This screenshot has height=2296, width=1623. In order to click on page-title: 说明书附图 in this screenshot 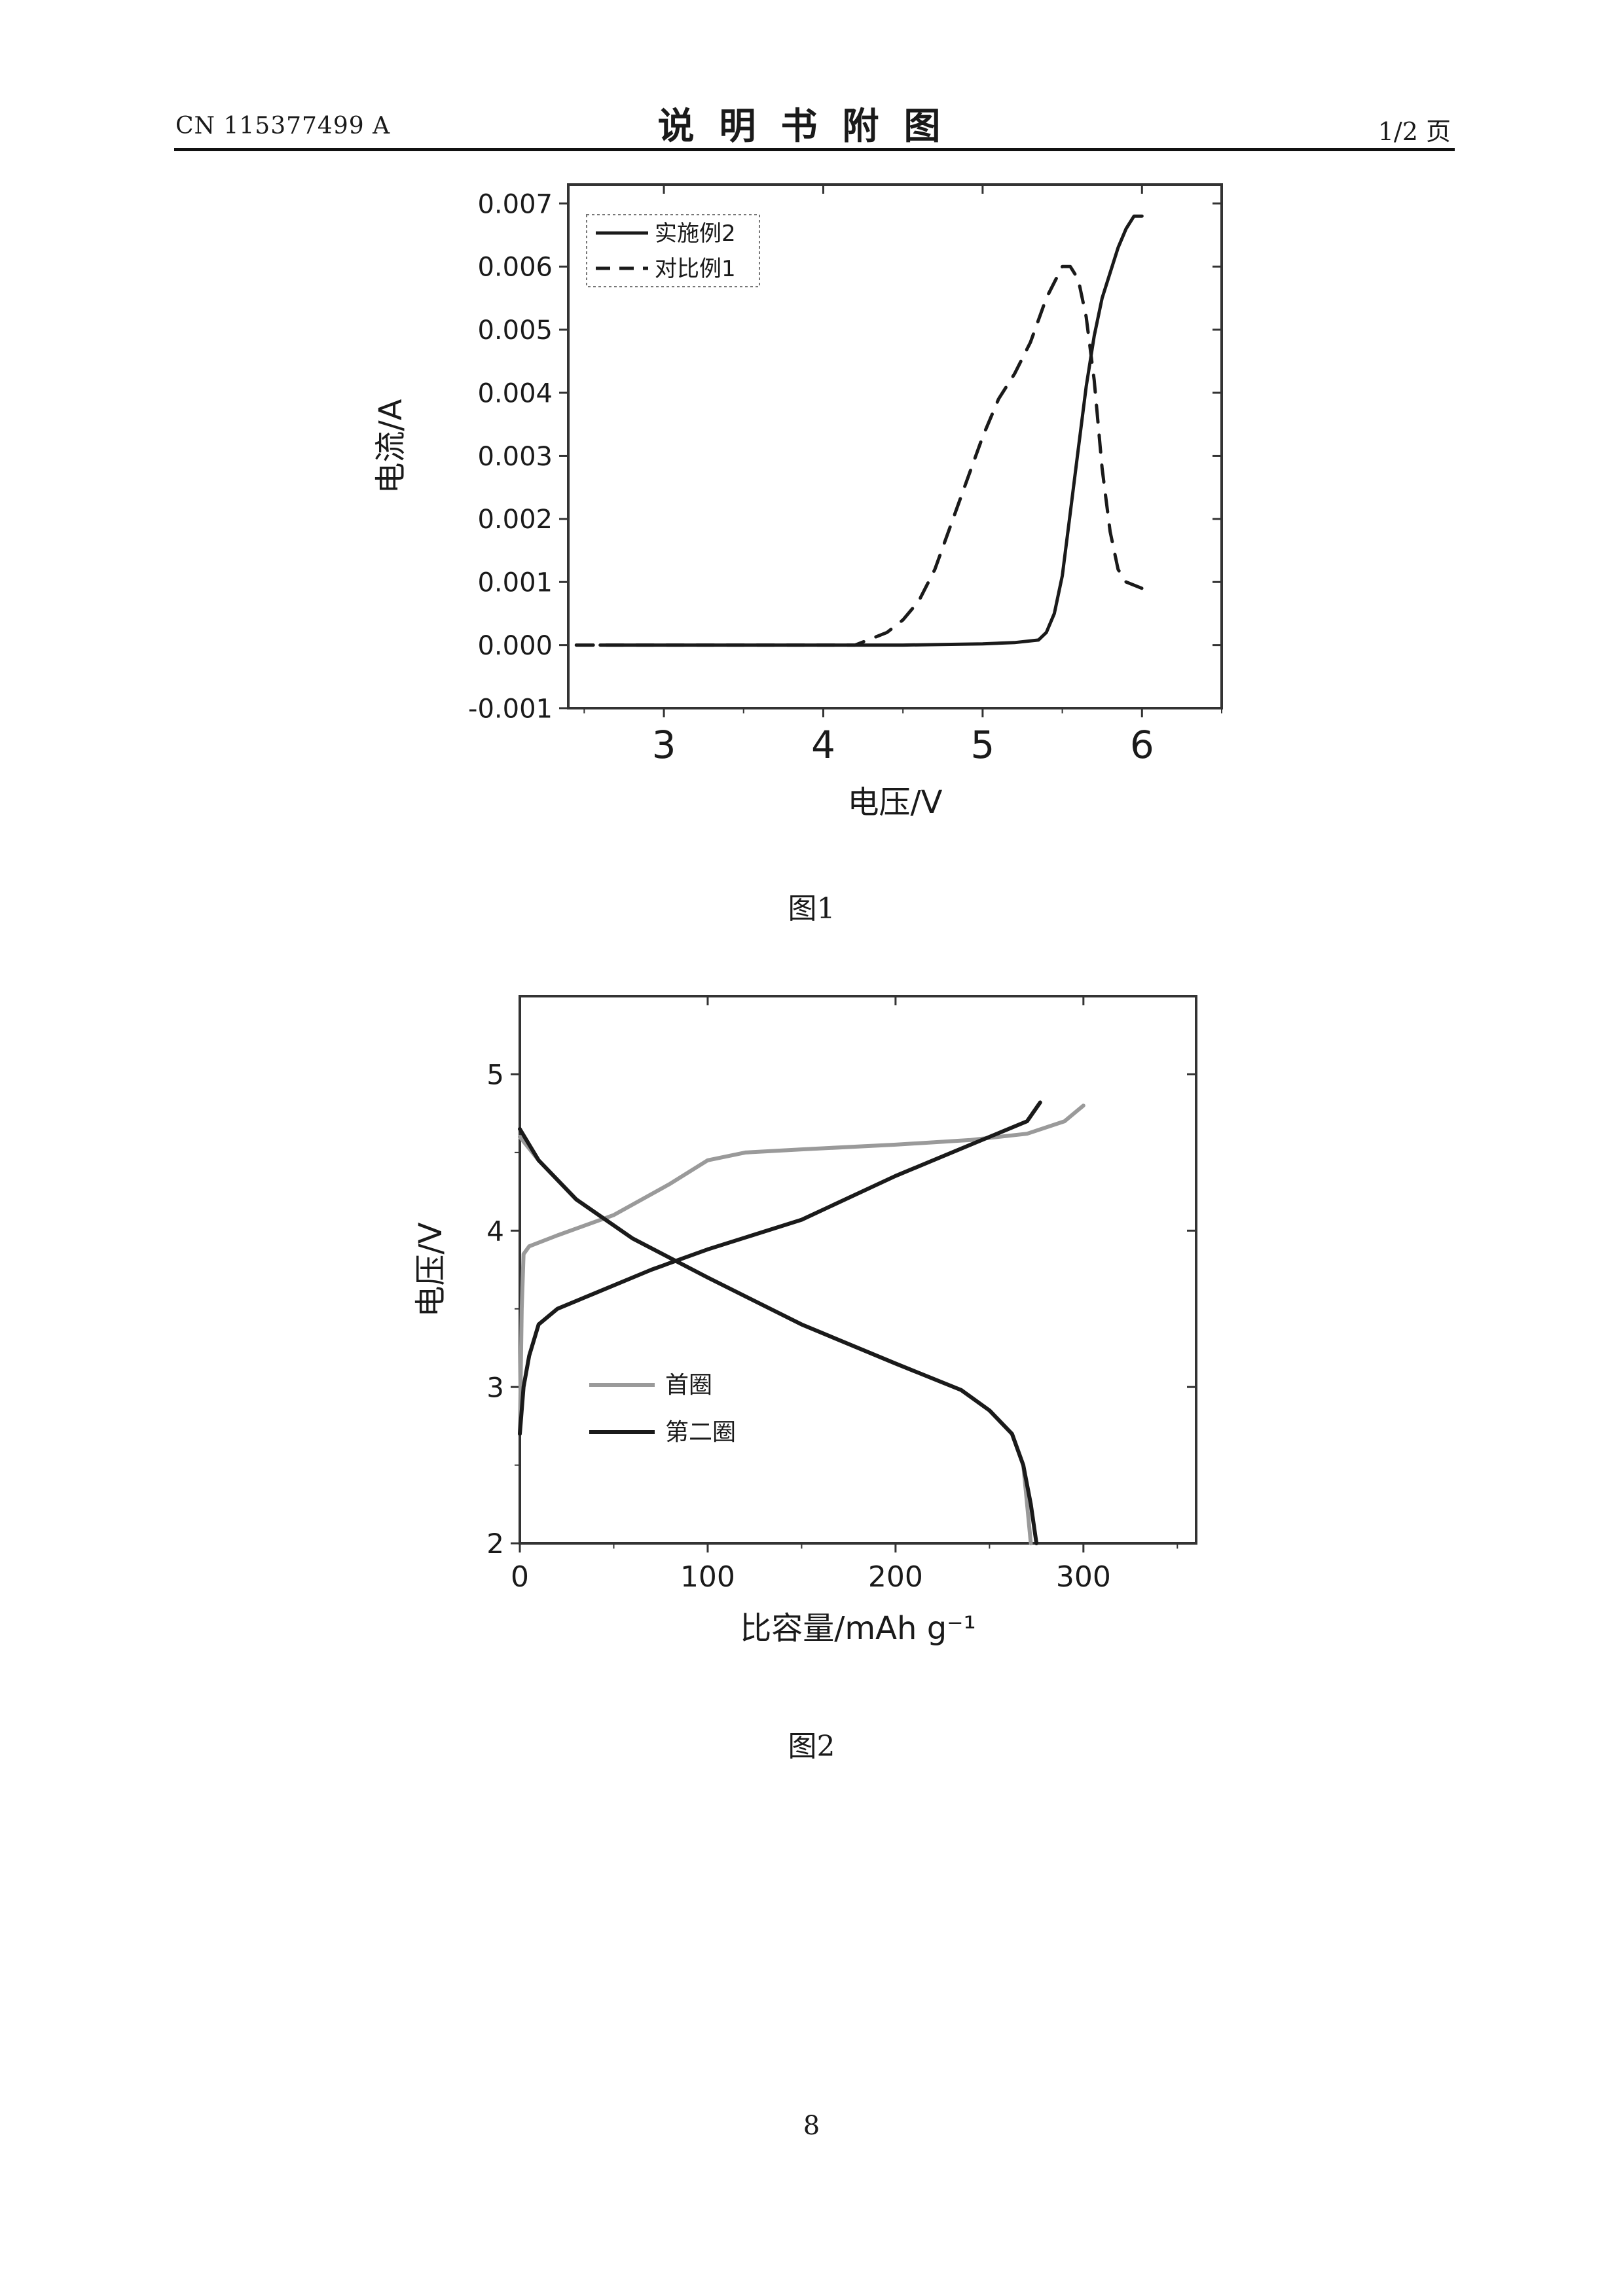, I will do `click(811, 127)`.